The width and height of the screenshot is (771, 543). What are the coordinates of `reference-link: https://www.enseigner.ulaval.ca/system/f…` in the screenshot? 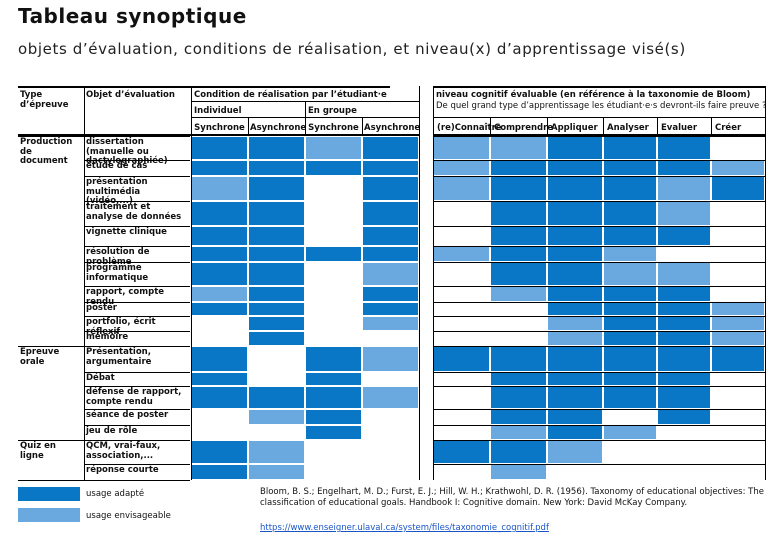 It's located at (404, 528).